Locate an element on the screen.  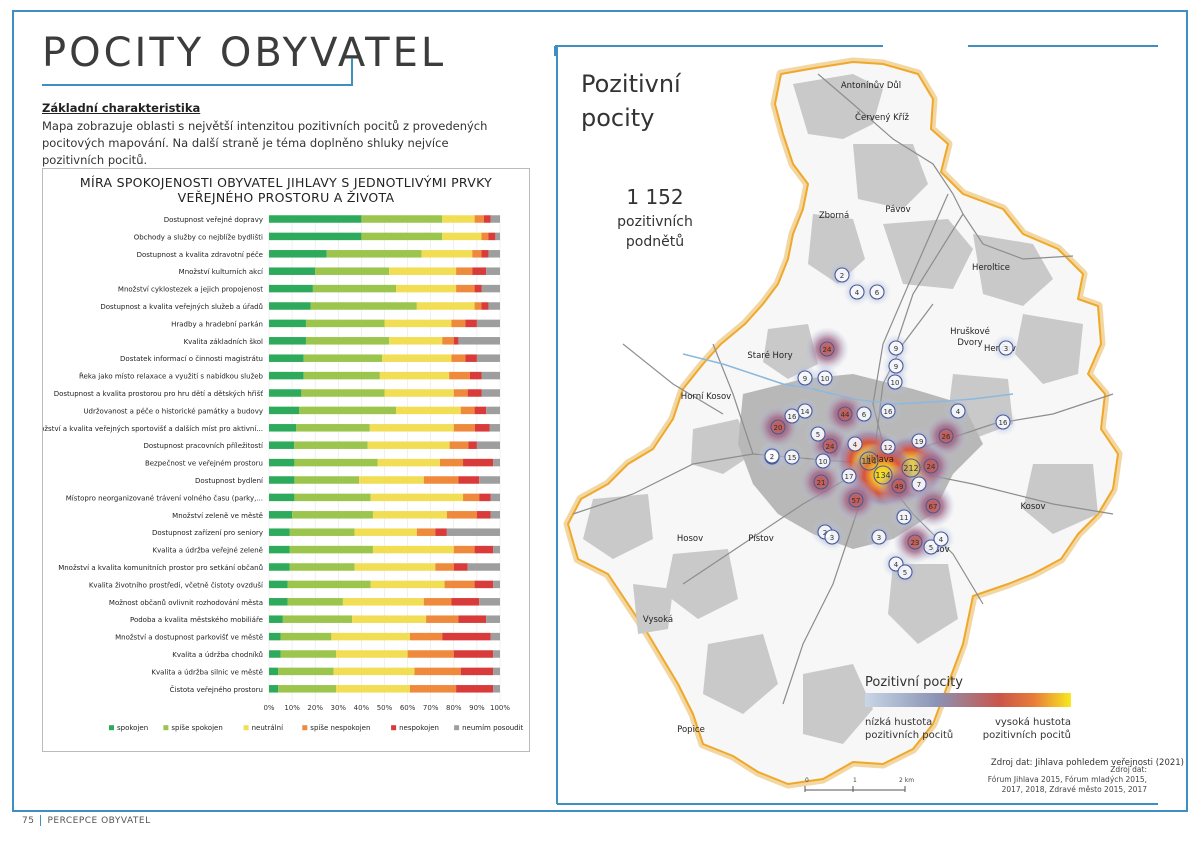
chart-category-label: Kvalita a údržba chodníků is located at coordinates (217, 655).